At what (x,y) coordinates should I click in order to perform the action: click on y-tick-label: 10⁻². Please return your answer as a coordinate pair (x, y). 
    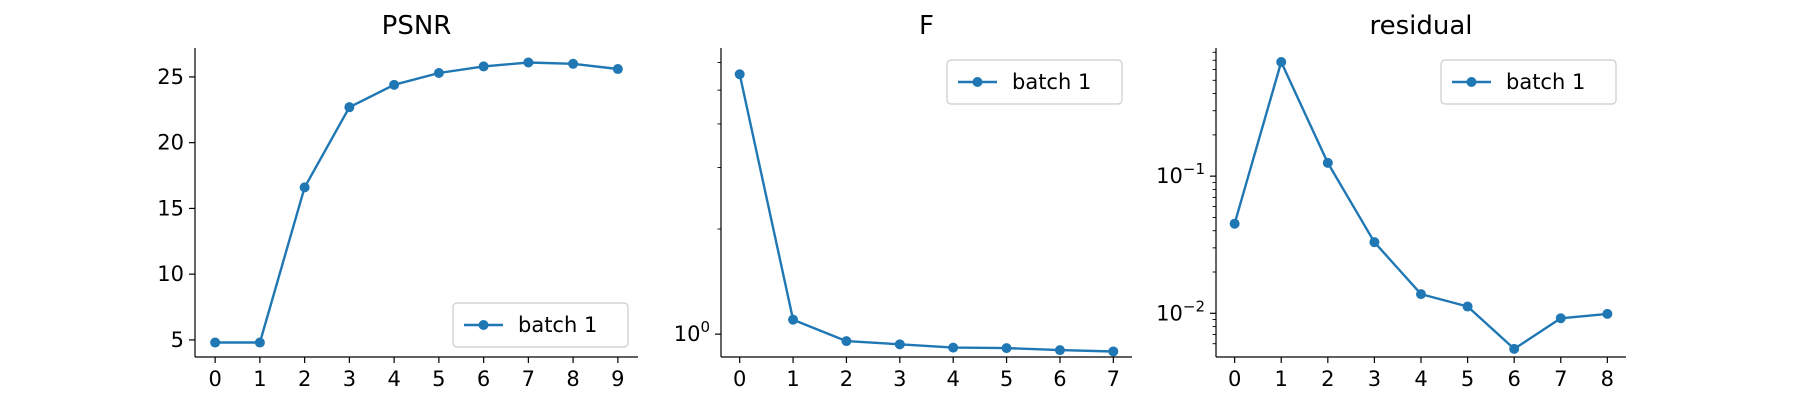
    Looking at the image, I should click on (1180, 311).